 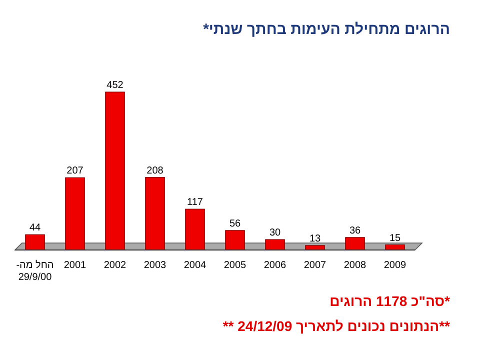 What do you see at coordinates (355, 230) in the screenshot?
I see `data-label: 36` at bounding box center [355, 230].